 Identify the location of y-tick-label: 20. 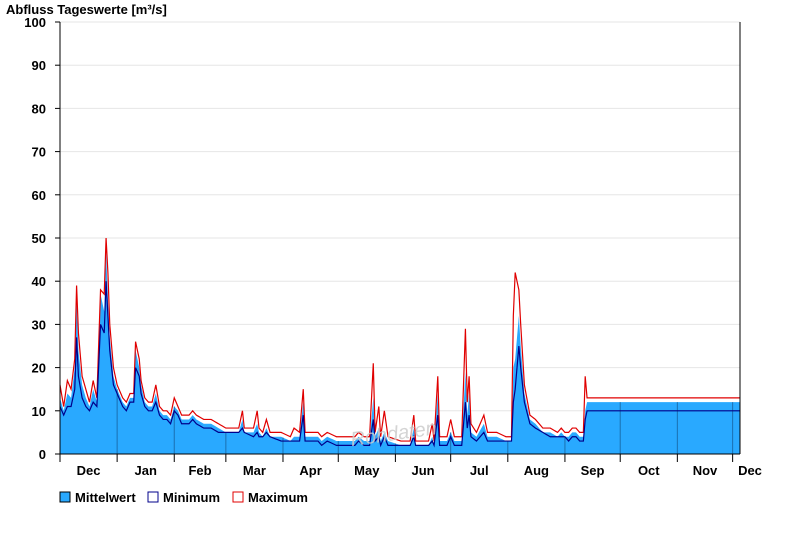
(39, 368).